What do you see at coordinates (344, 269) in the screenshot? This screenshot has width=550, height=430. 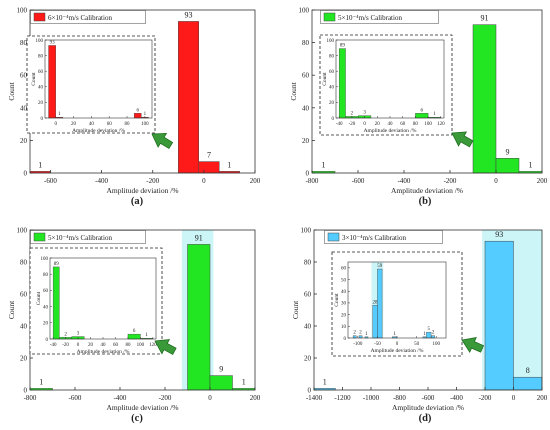 I see `inset-y-tick-label: 60` at bounding box center [344, 269].